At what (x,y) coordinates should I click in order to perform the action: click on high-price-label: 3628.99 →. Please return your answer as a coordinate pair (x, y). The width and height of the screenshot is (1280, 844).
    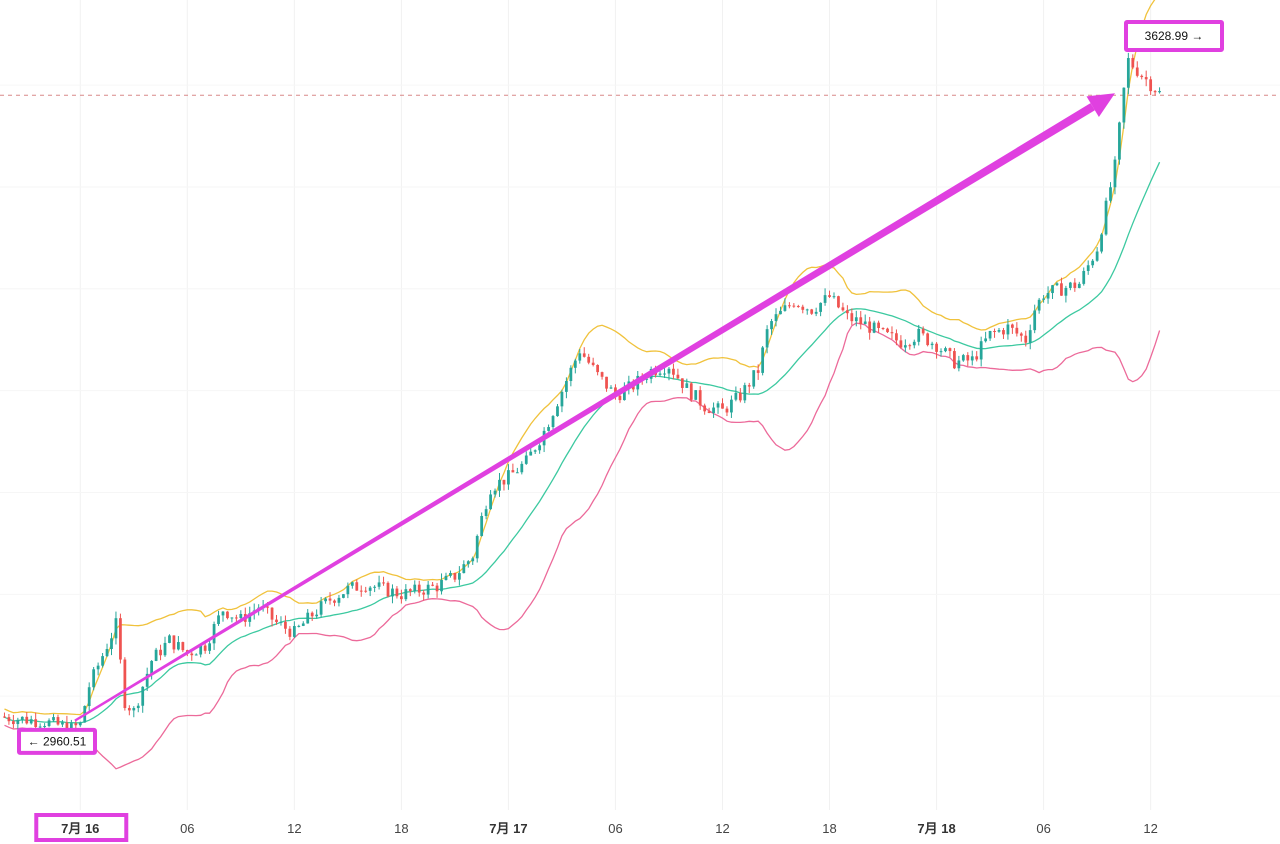
    Looking at the image, I should click on (1174, 36).